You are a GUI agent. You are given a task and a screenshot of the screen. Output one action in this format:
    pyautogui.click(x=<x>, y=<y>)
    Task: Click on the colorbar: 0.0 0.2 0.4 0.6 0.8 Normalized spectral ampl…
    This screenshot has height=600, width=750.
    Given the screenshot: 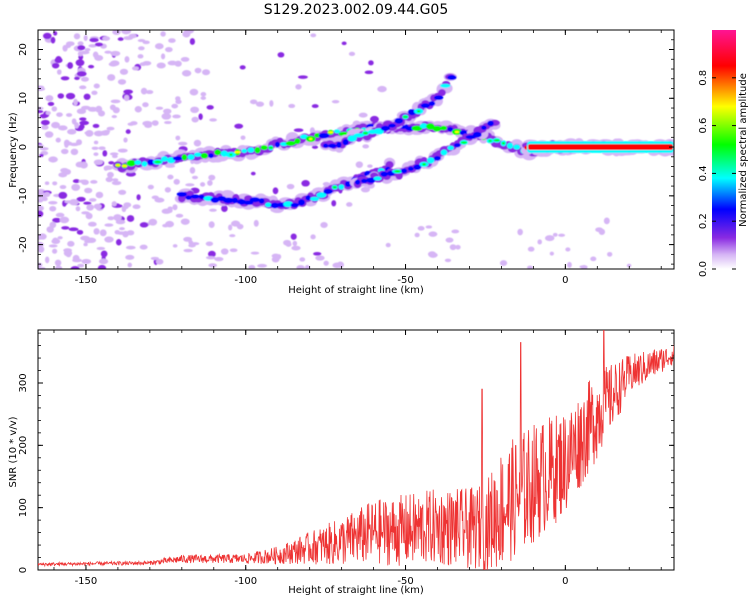 What is the action you would take?
    pyautogui.click(x=723, y=153)
    